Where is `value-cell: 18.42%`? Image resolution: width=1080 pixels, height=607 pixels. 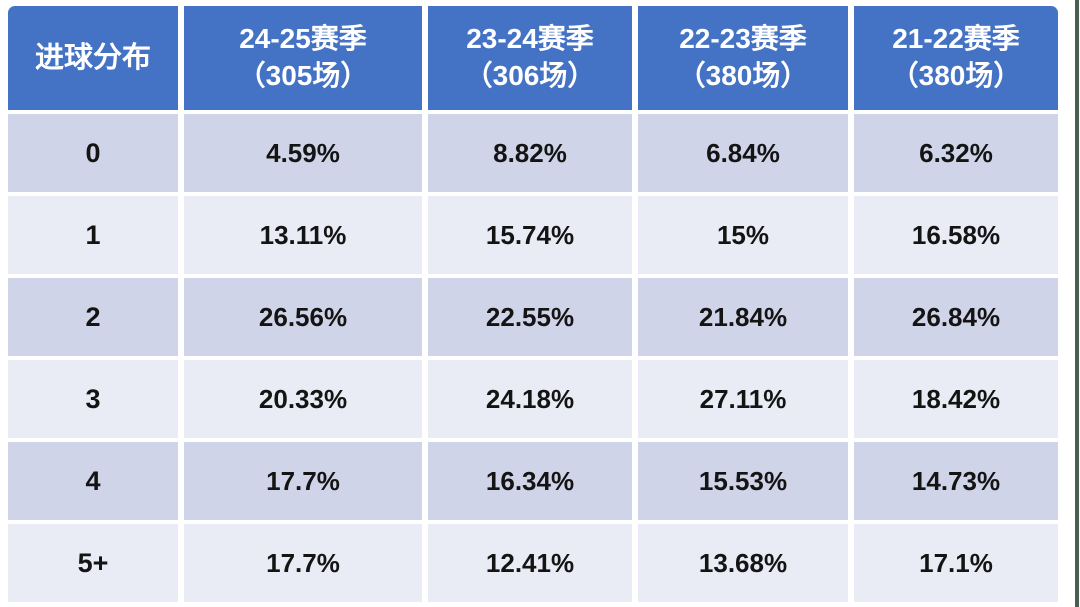 value-cell: 18.42% is located at coordinates (956, 399).